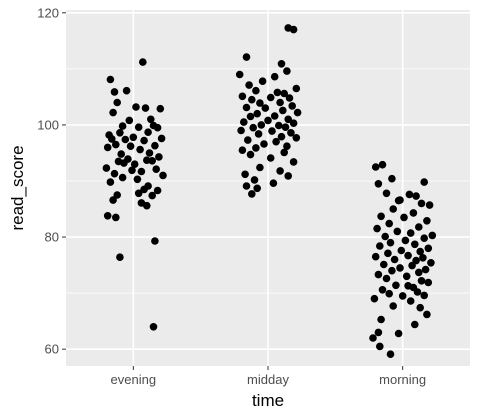 This screenshot has width=480, height=420. What do you see at coordinates (48, 124) in the screenshot?
I see `y-tick-label: 100` at bounding box center [48, 124].